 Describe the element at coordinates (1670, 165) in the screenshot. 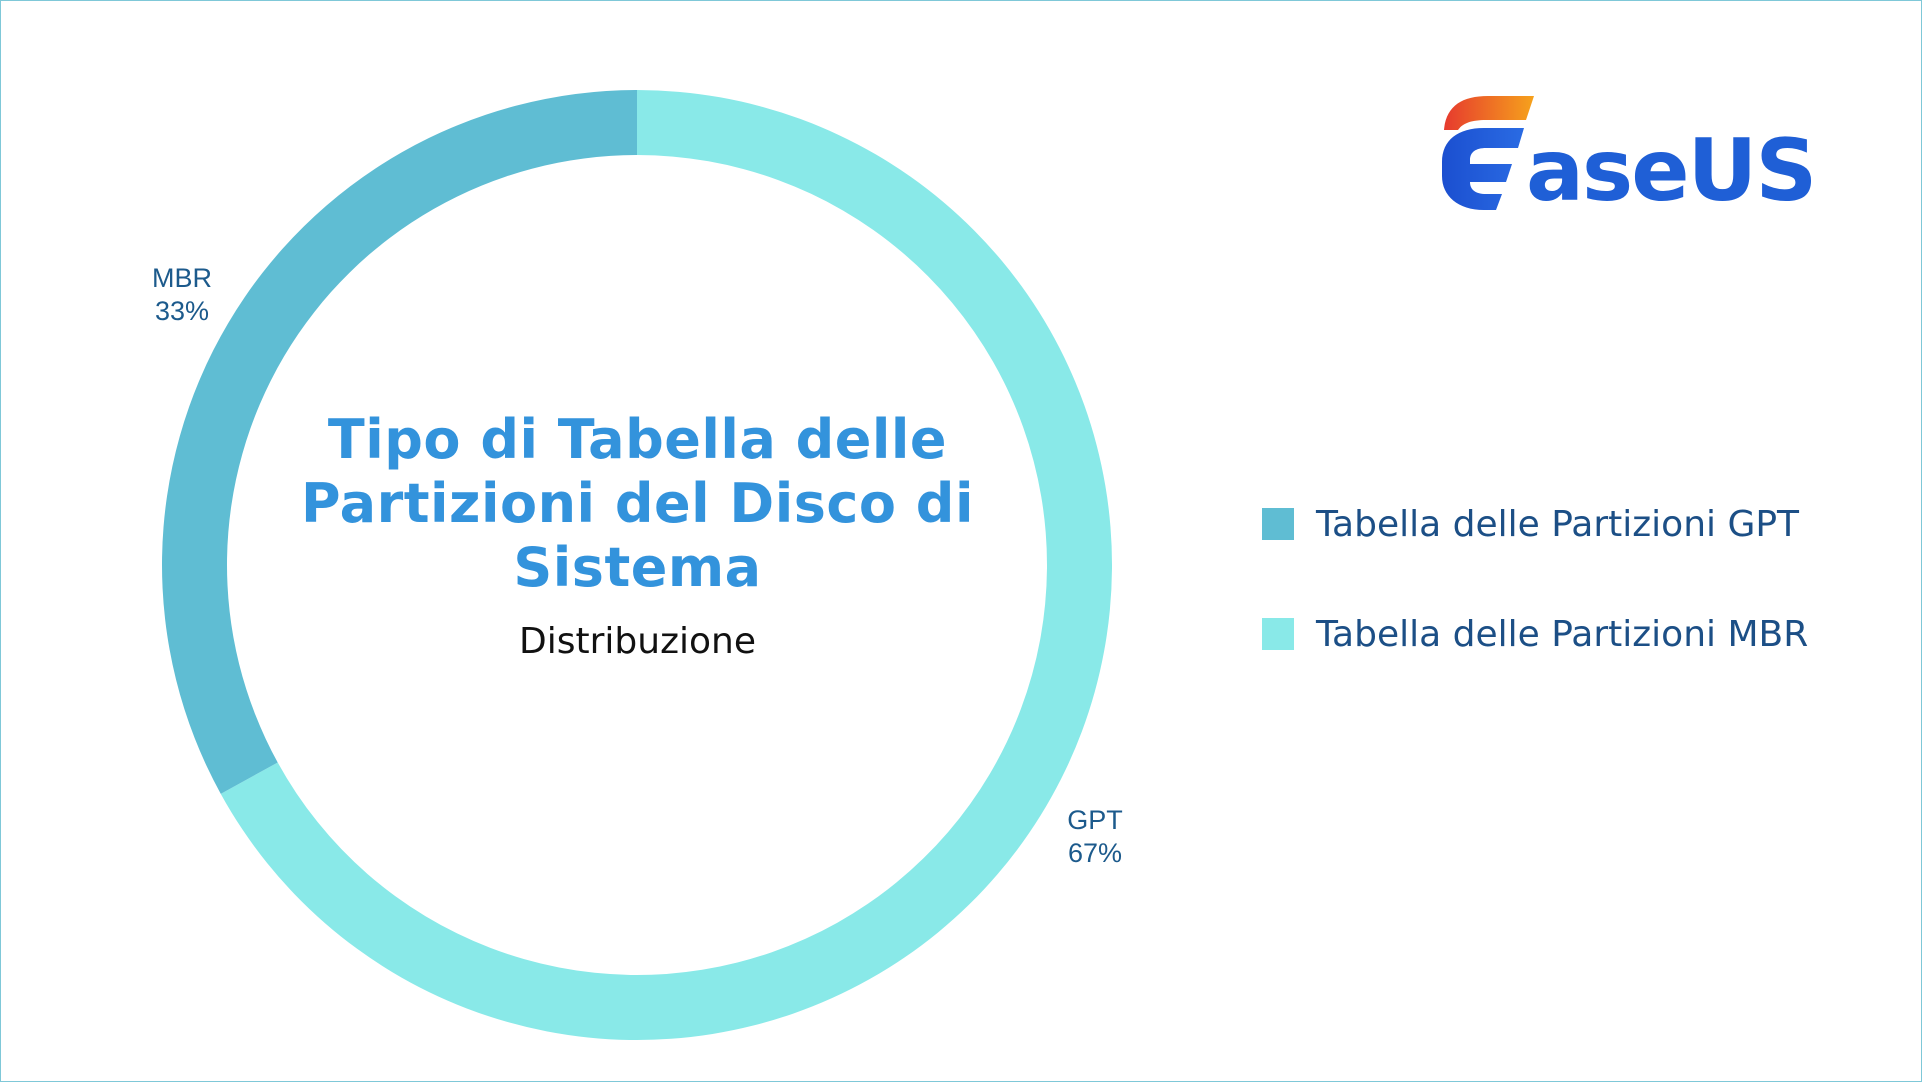

I see `logo-letters: aseUS` at that location.